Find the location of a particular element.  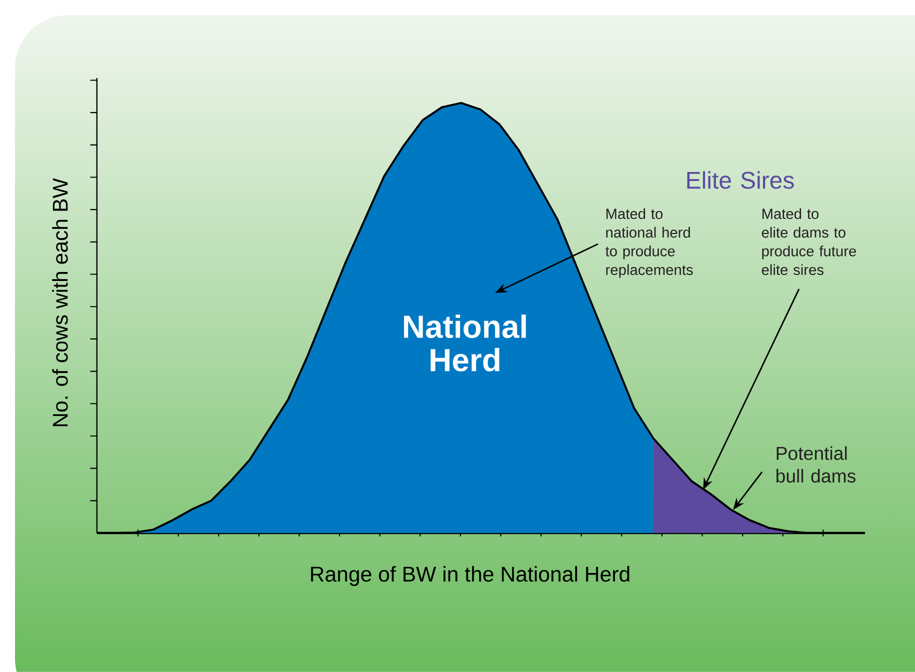

annotation: Mated to elite dams to produce future elite sires is located at coordinates (809, 242).